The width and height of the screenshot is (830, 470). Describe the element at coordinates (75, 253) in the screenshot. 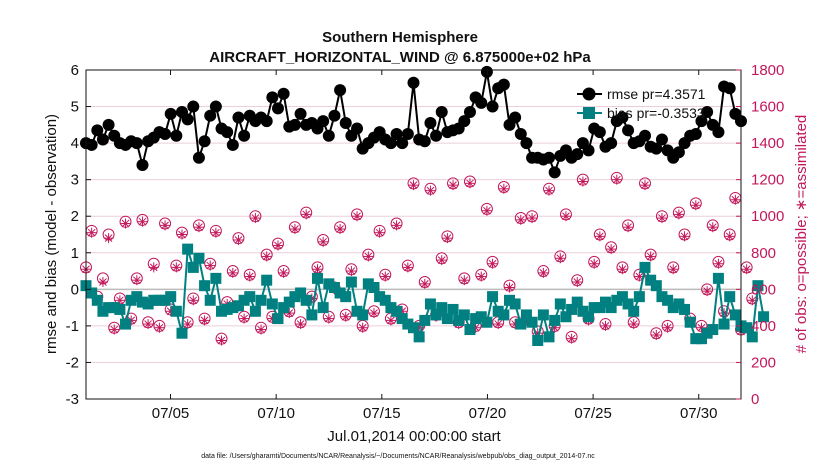

I see `y-tick-label: 1` at that location.